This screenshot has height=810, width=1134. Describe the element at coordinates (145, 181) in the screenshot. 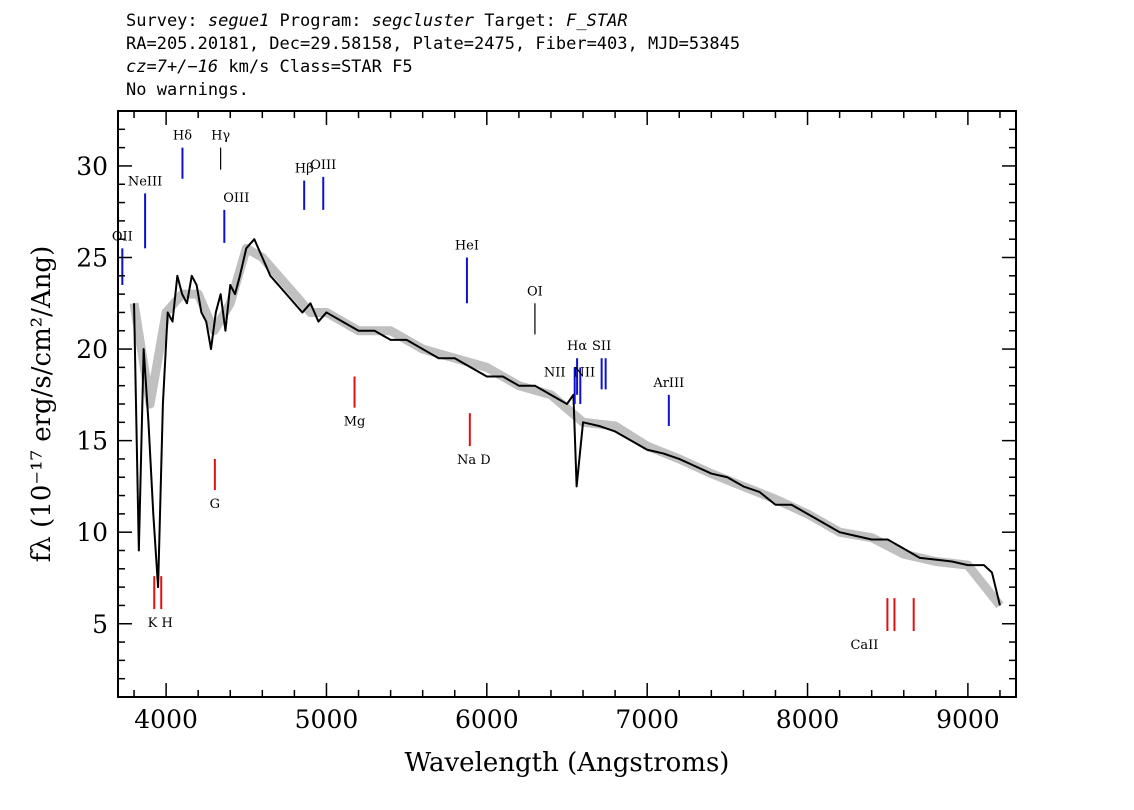

I see `spectral-line-label: NeIII` at that location.